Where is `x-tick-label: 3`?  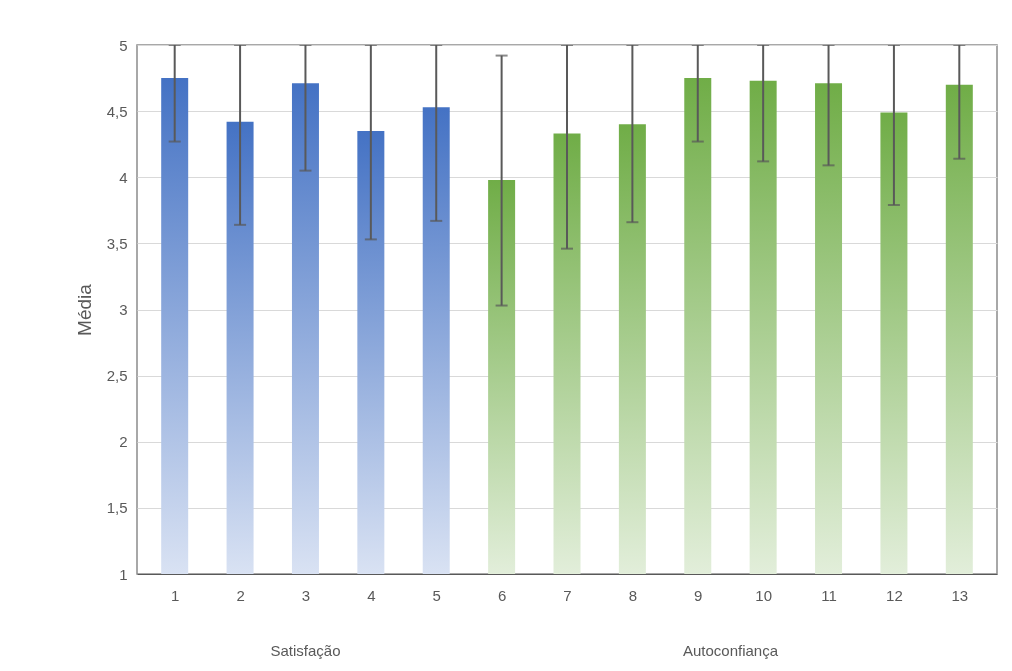 x-tick-label: 3 is located at coordinates (306, 595).